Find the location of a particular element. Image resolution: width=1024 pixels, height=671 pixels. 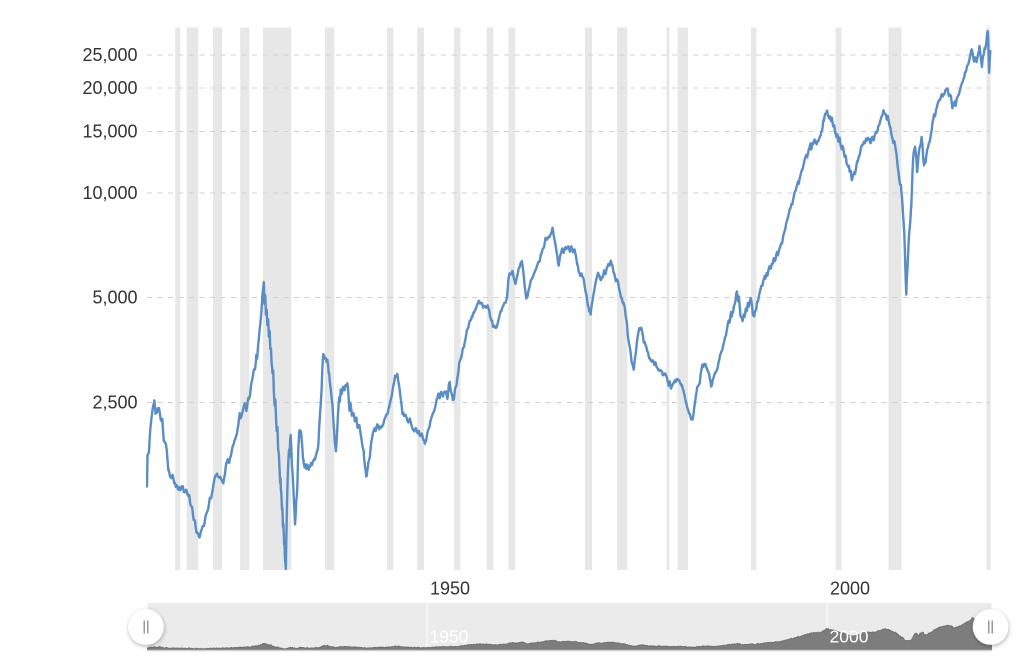

svg-text: 15,000 is located at coordinates (109, 132).